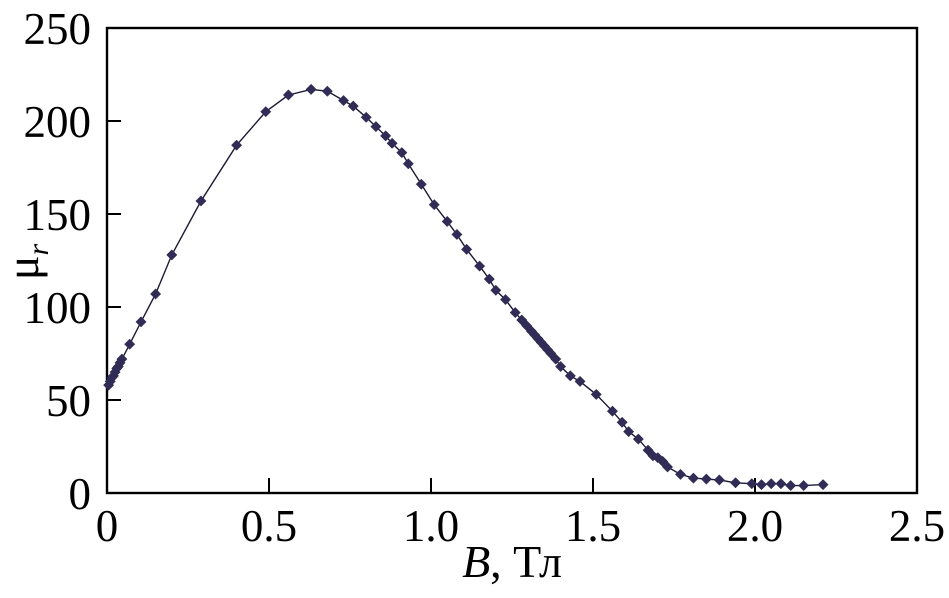  What do you see at coordinates (58, 215) in the screenshot?
I see `y-tick-label: 150` at bounding box center [58, 215].